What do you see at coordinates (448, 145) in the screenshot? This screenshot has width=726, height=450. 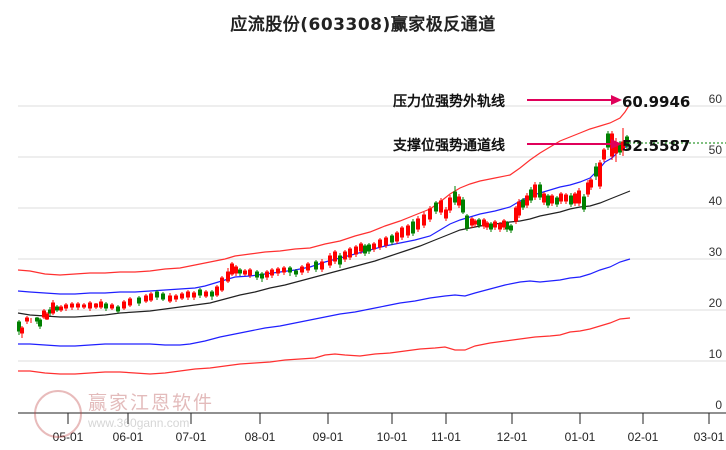 I see `support-line-label: 支撑位强势通道线` at bounding box center [448, 145].